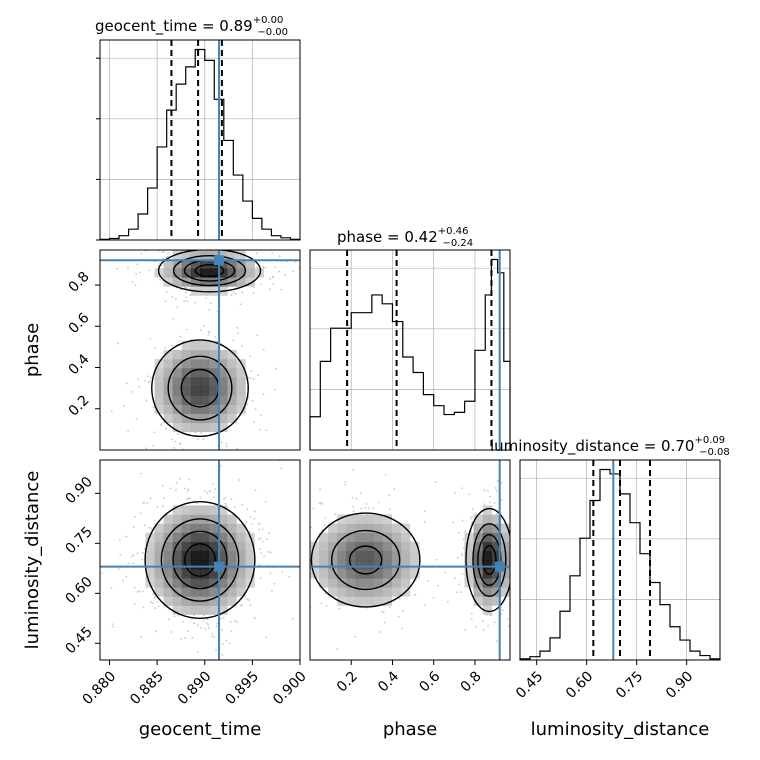  What do you see at coordinates (174, 26) in the screenshot?
I see `title-geocent-time-text: geocent_time = 0.89` at bounding box center [174, 26].